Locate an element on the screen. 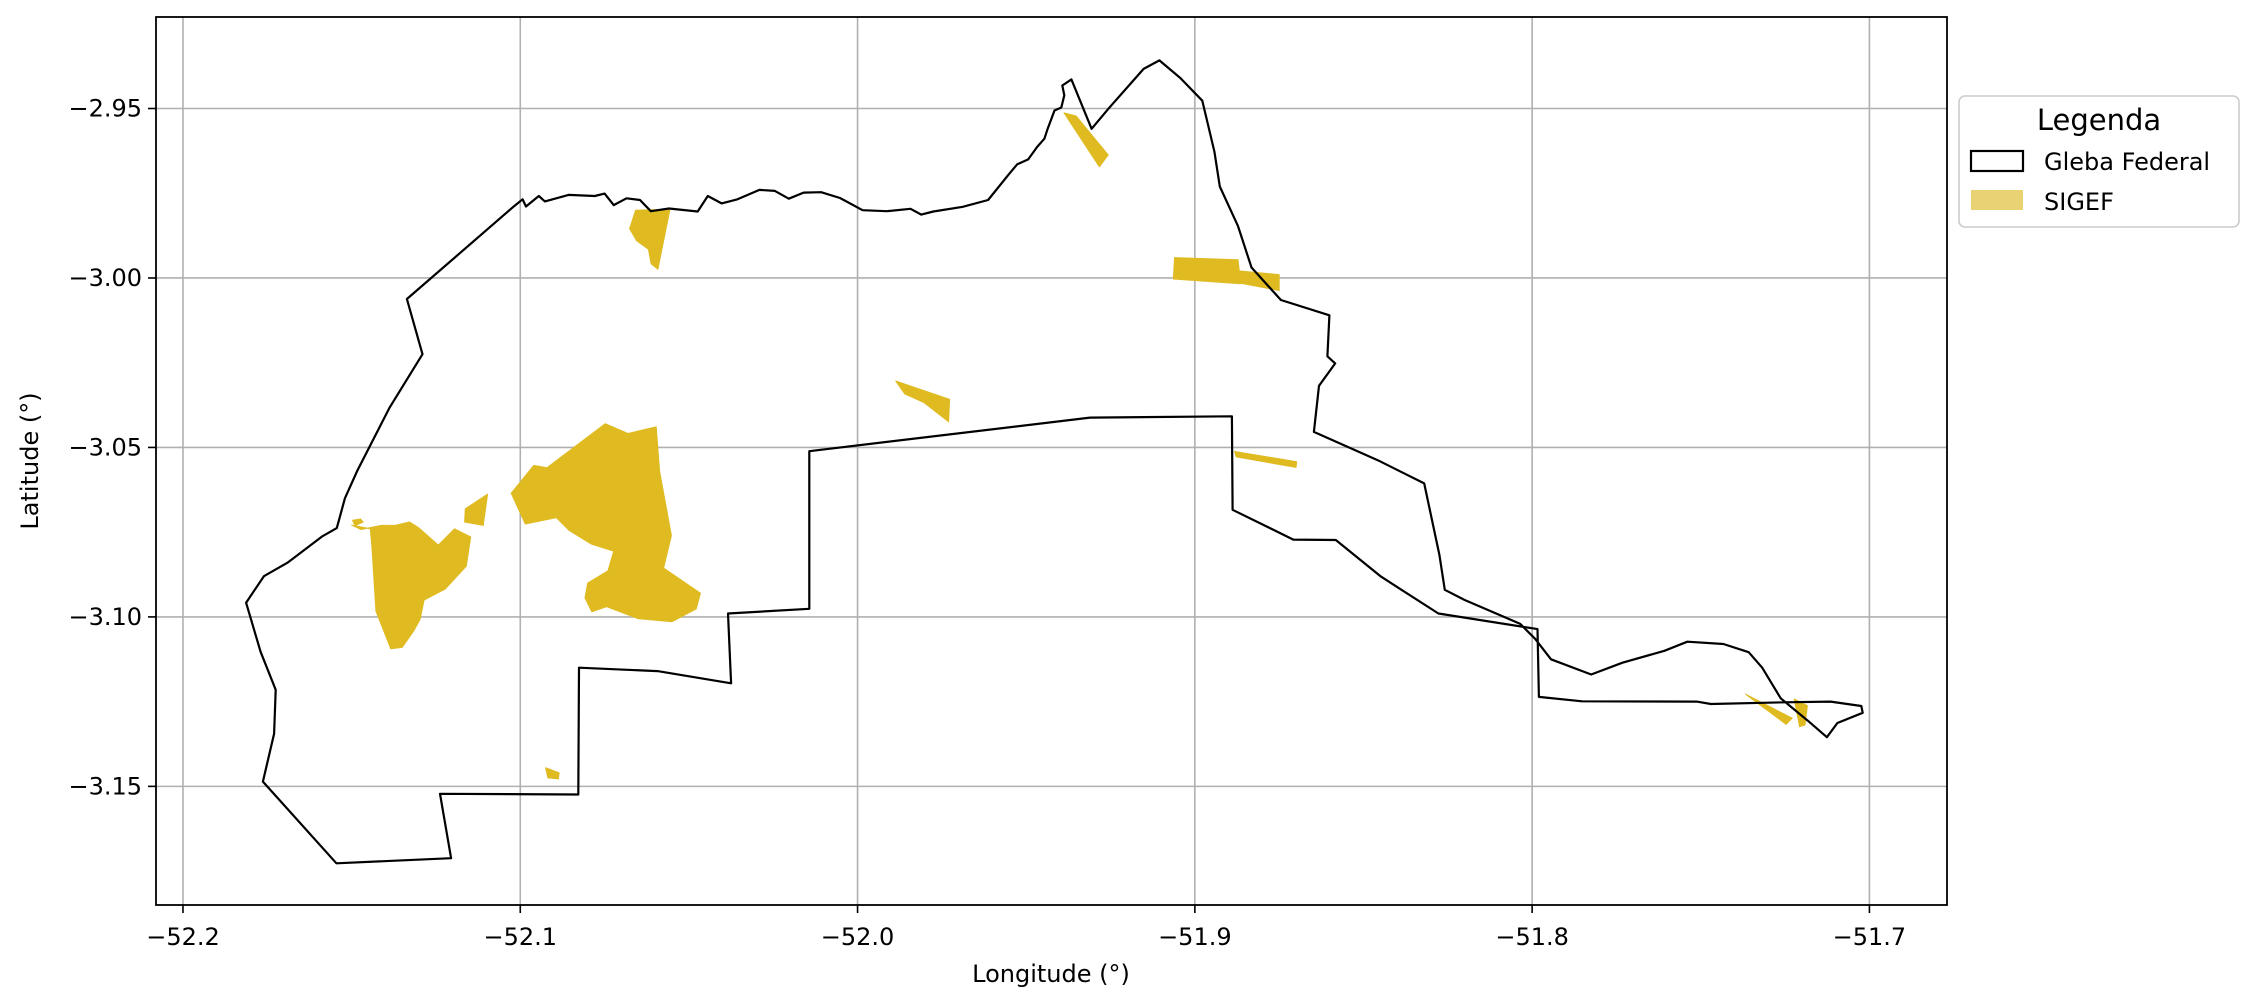 The image size is (2258, 1006). legend-box is located at coordinates (2099, 161).